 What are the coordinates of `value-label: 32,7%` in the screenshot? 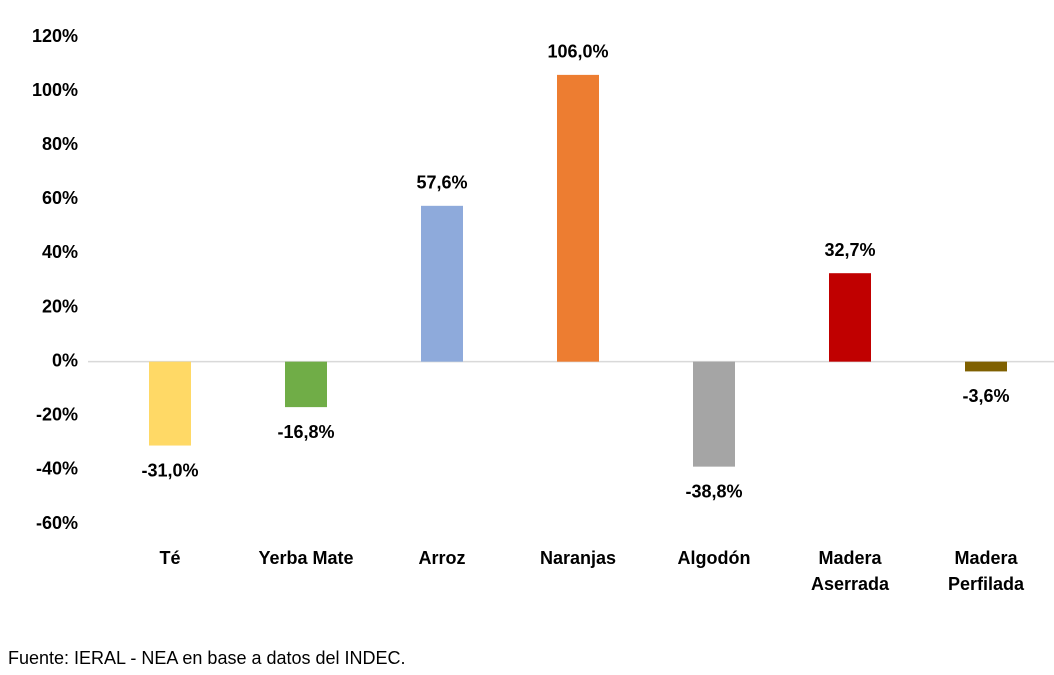 It's located at (849, 250).